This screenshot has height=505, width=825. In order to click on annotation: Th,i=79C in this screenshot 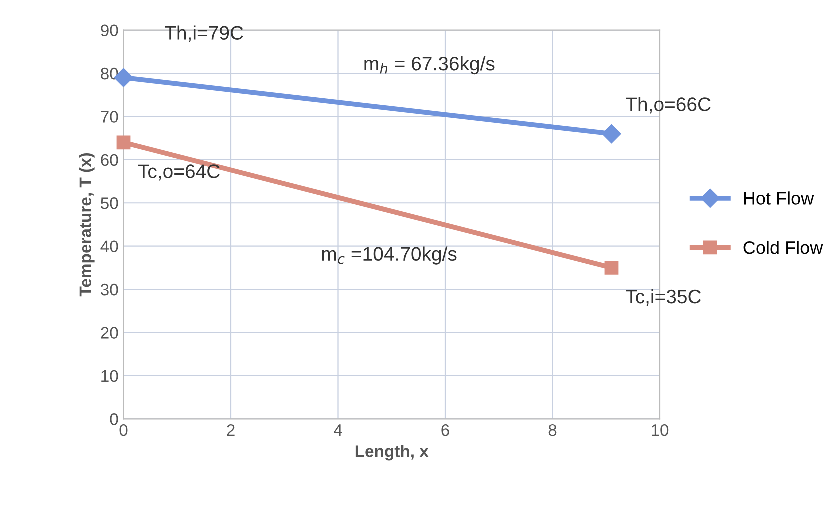, I will do `click(204, 34)`.